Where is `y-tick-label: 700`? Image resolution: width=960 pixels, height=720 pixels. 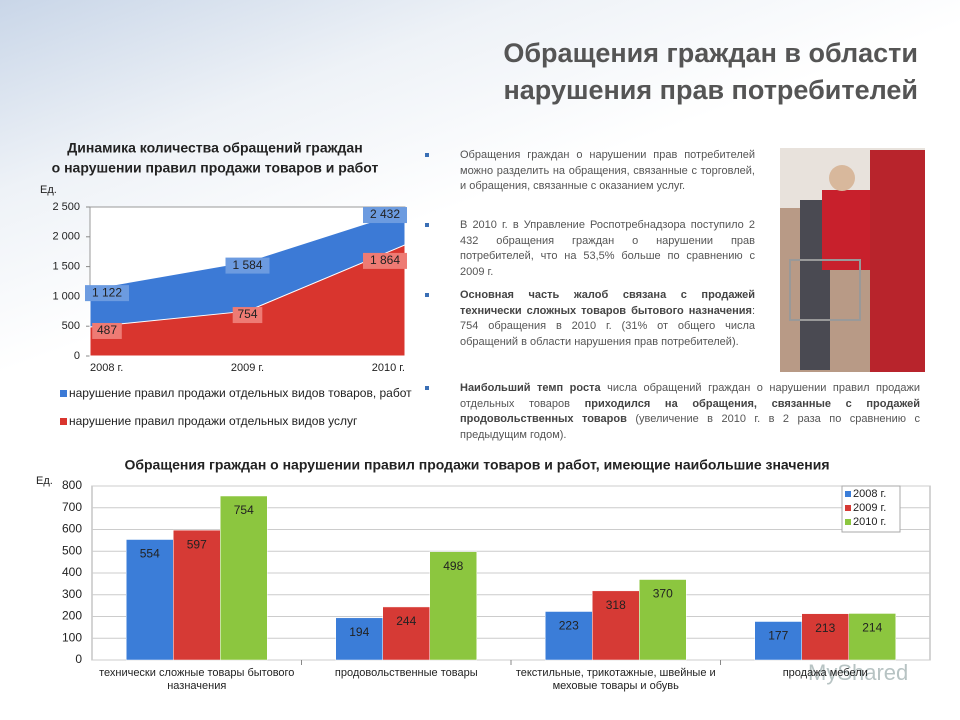
y-tick-label: 700 is located at coordinates (72, 507).